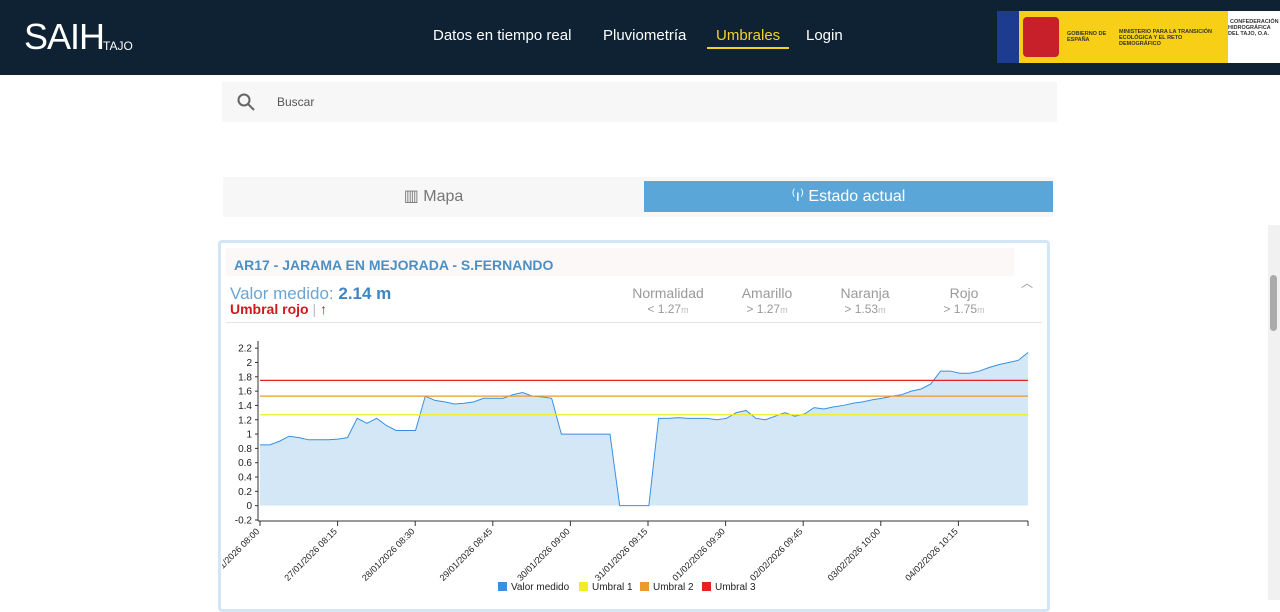 The width and height of the screenshot is (1280, 612). I want to click on nav-link-active: Umbrales, so click(748, 38).